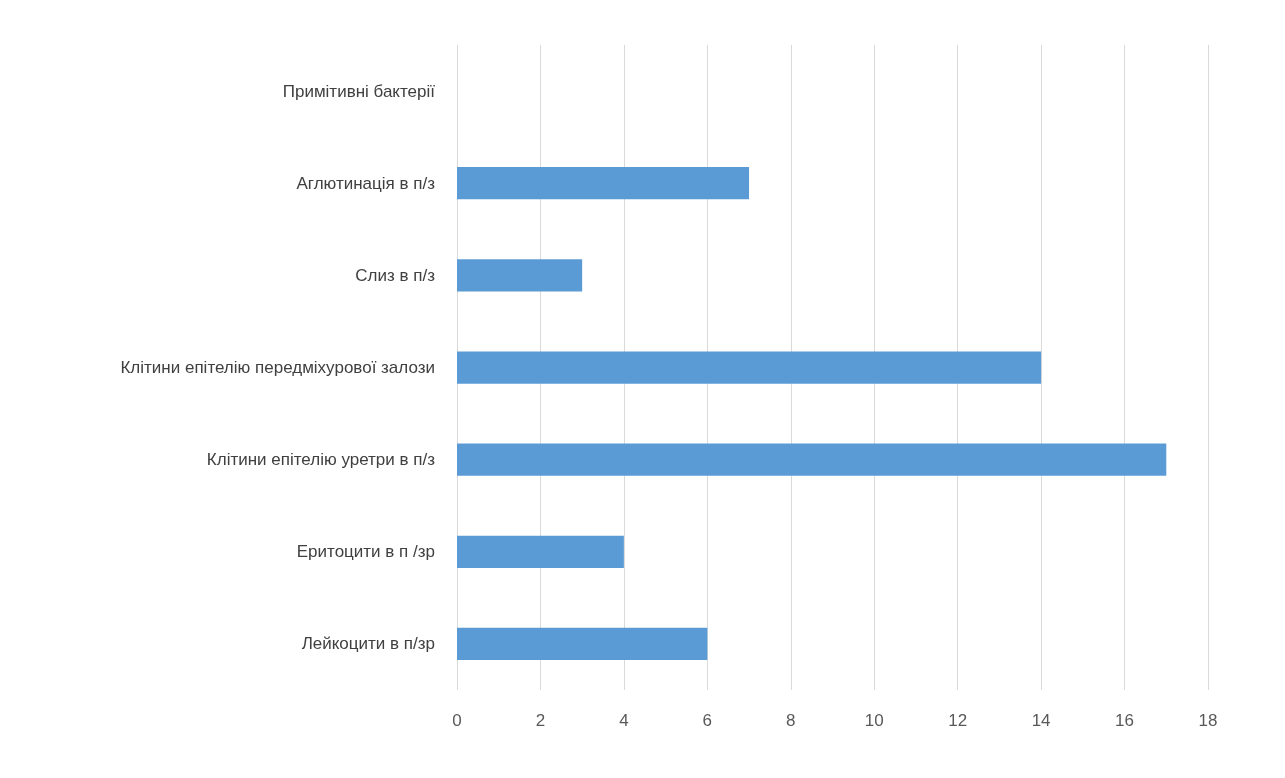 The image size is (1285, 778). I want to click on x-tick-label: 16, so click(1125, 720).